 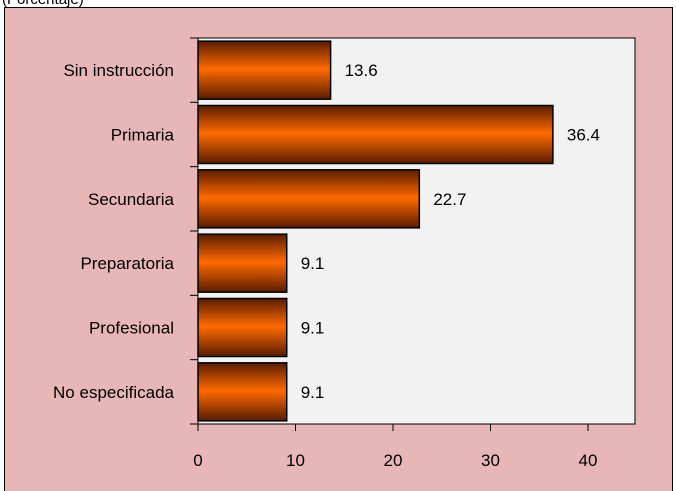 I want to click on x-tick-label: 20, so click(x=393, y=460).